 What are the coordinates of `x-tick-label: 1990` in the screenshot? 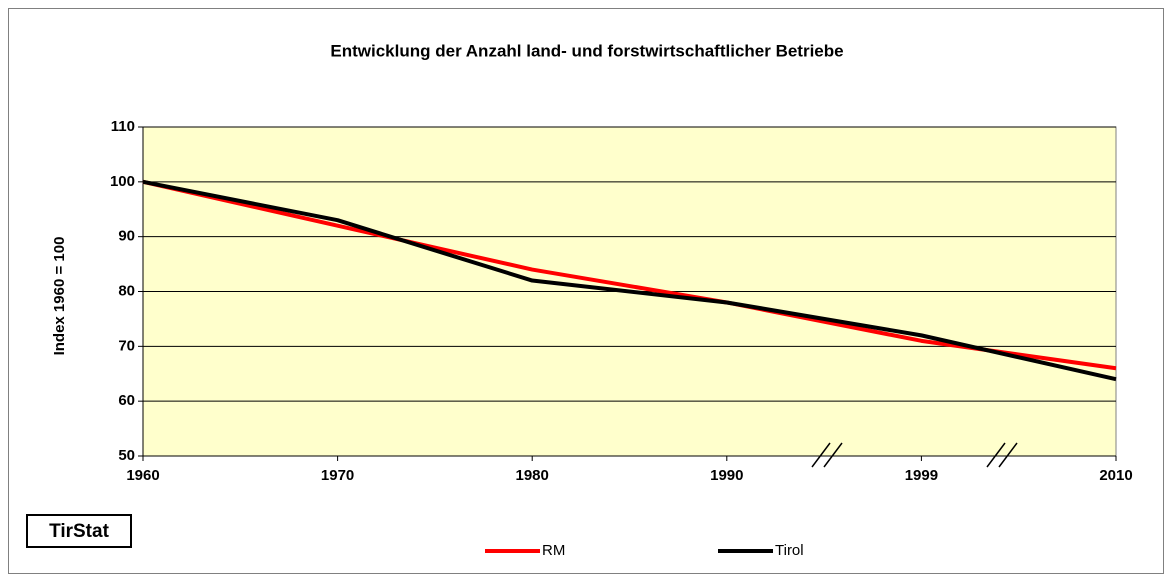 It's located at (726, 475).